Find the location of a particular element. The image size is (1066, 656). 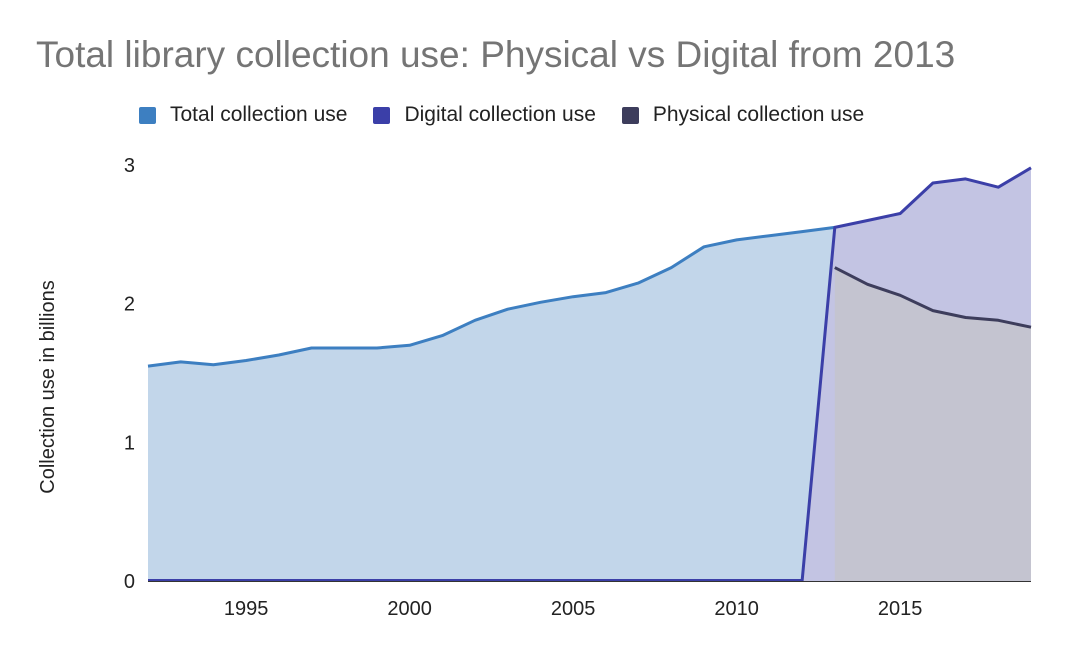

legend-swatch-total is located at coordinates (147, 115).